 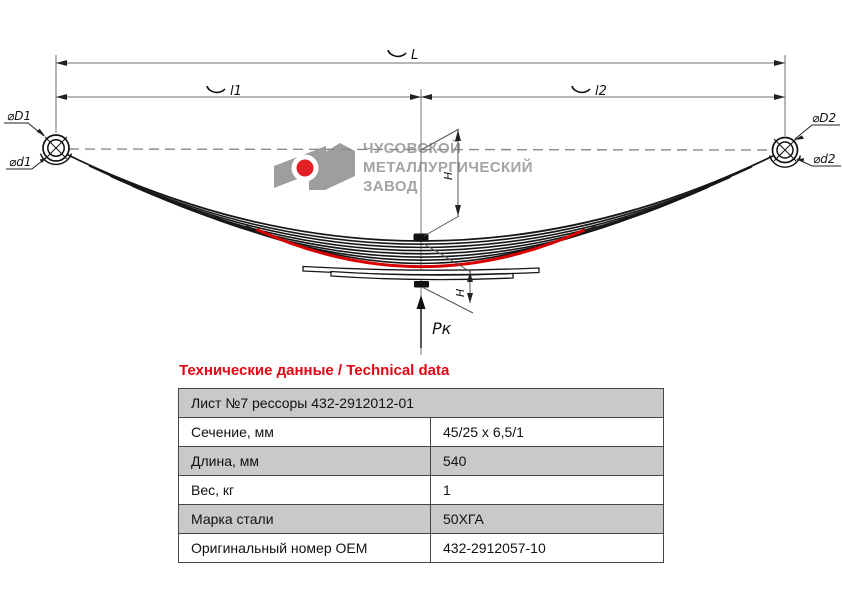 I want to click on logo-text-line2: МЕТАЛЛУРГИЧЕСКИЙ, so click(x=448, y=167).